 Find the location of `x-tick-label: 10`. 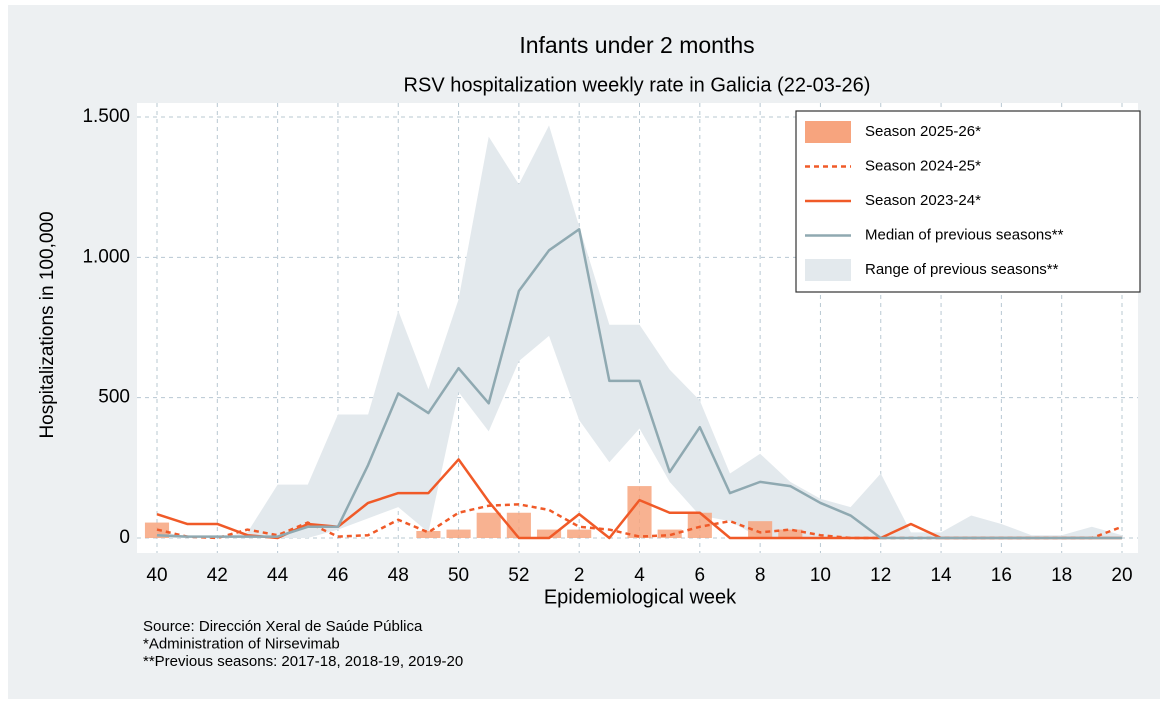

x-tick-label: 10 is located at coordinates (820, 575).